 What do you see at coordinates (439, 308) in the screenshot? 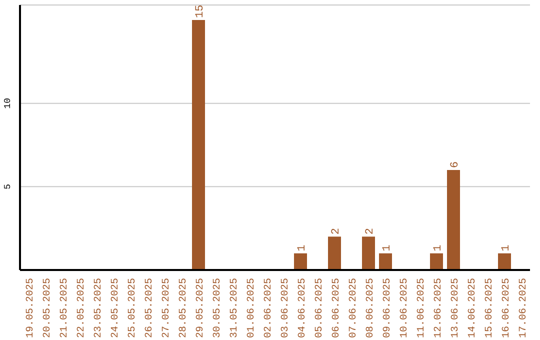
I see `x-tick-label: 12.06.2025` at bounding box center [439, 308].